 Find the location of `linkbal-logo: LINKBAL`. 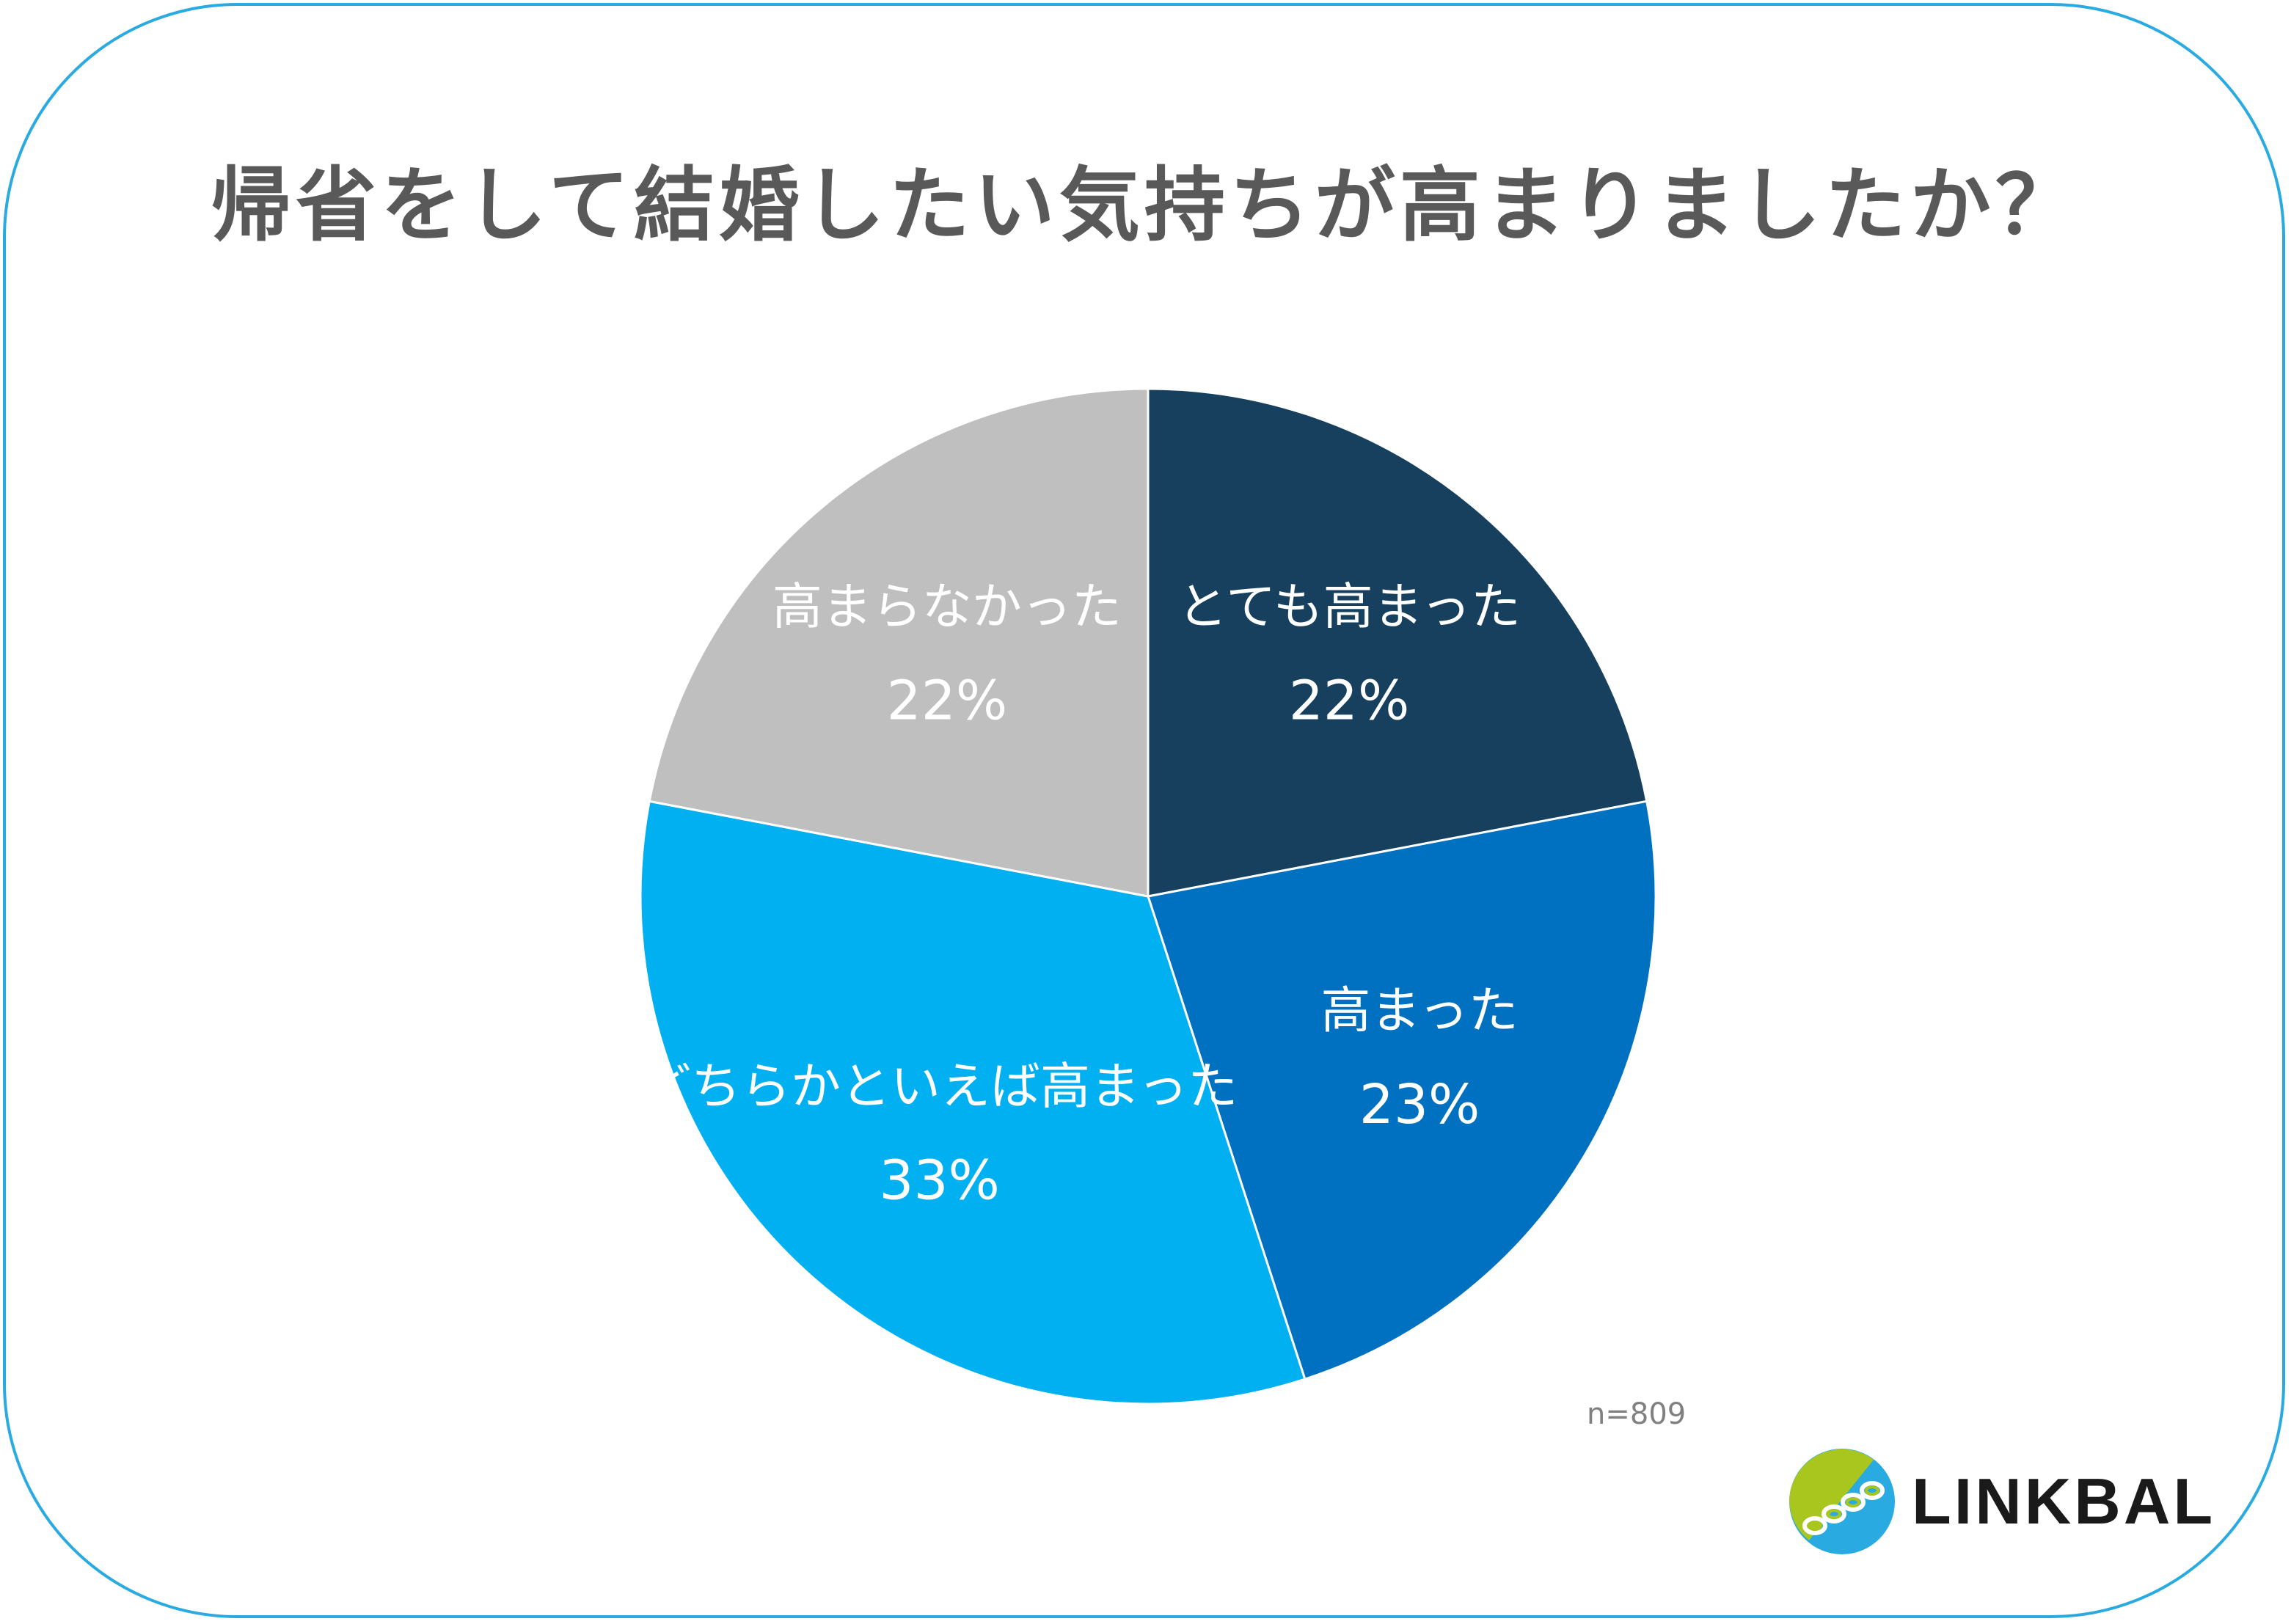

linkbal-logo: LINKBAL is located at coordinates (2001, 1501).